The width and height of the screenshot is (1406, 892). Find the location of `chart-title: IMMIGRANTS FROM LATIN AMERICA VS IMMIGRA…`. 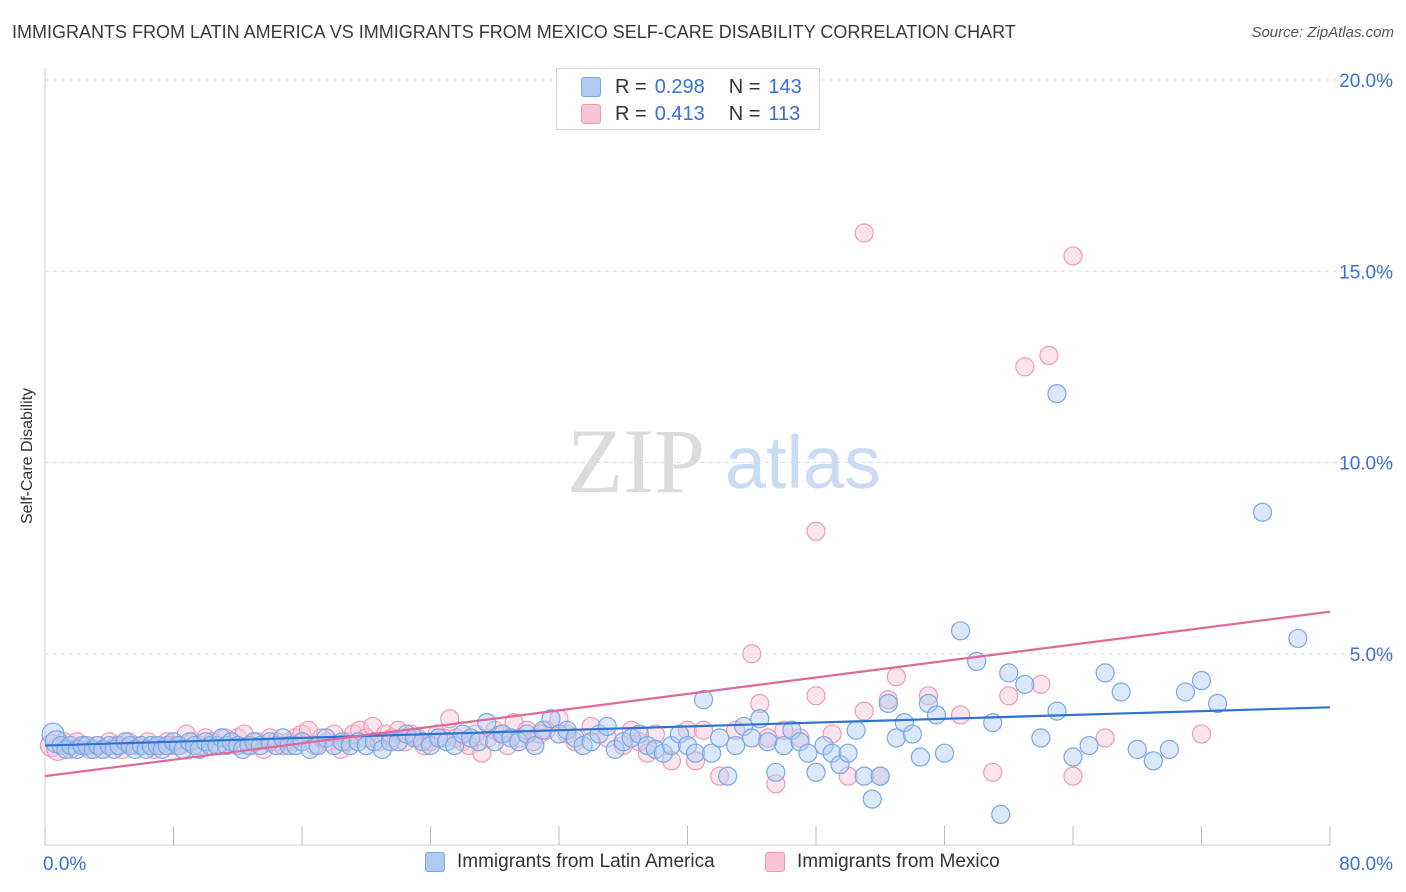

chart-title: IMMIGRANTS FROM LATIN AMERICA VS IMMIGRA… is located at coordinates (514, 32).